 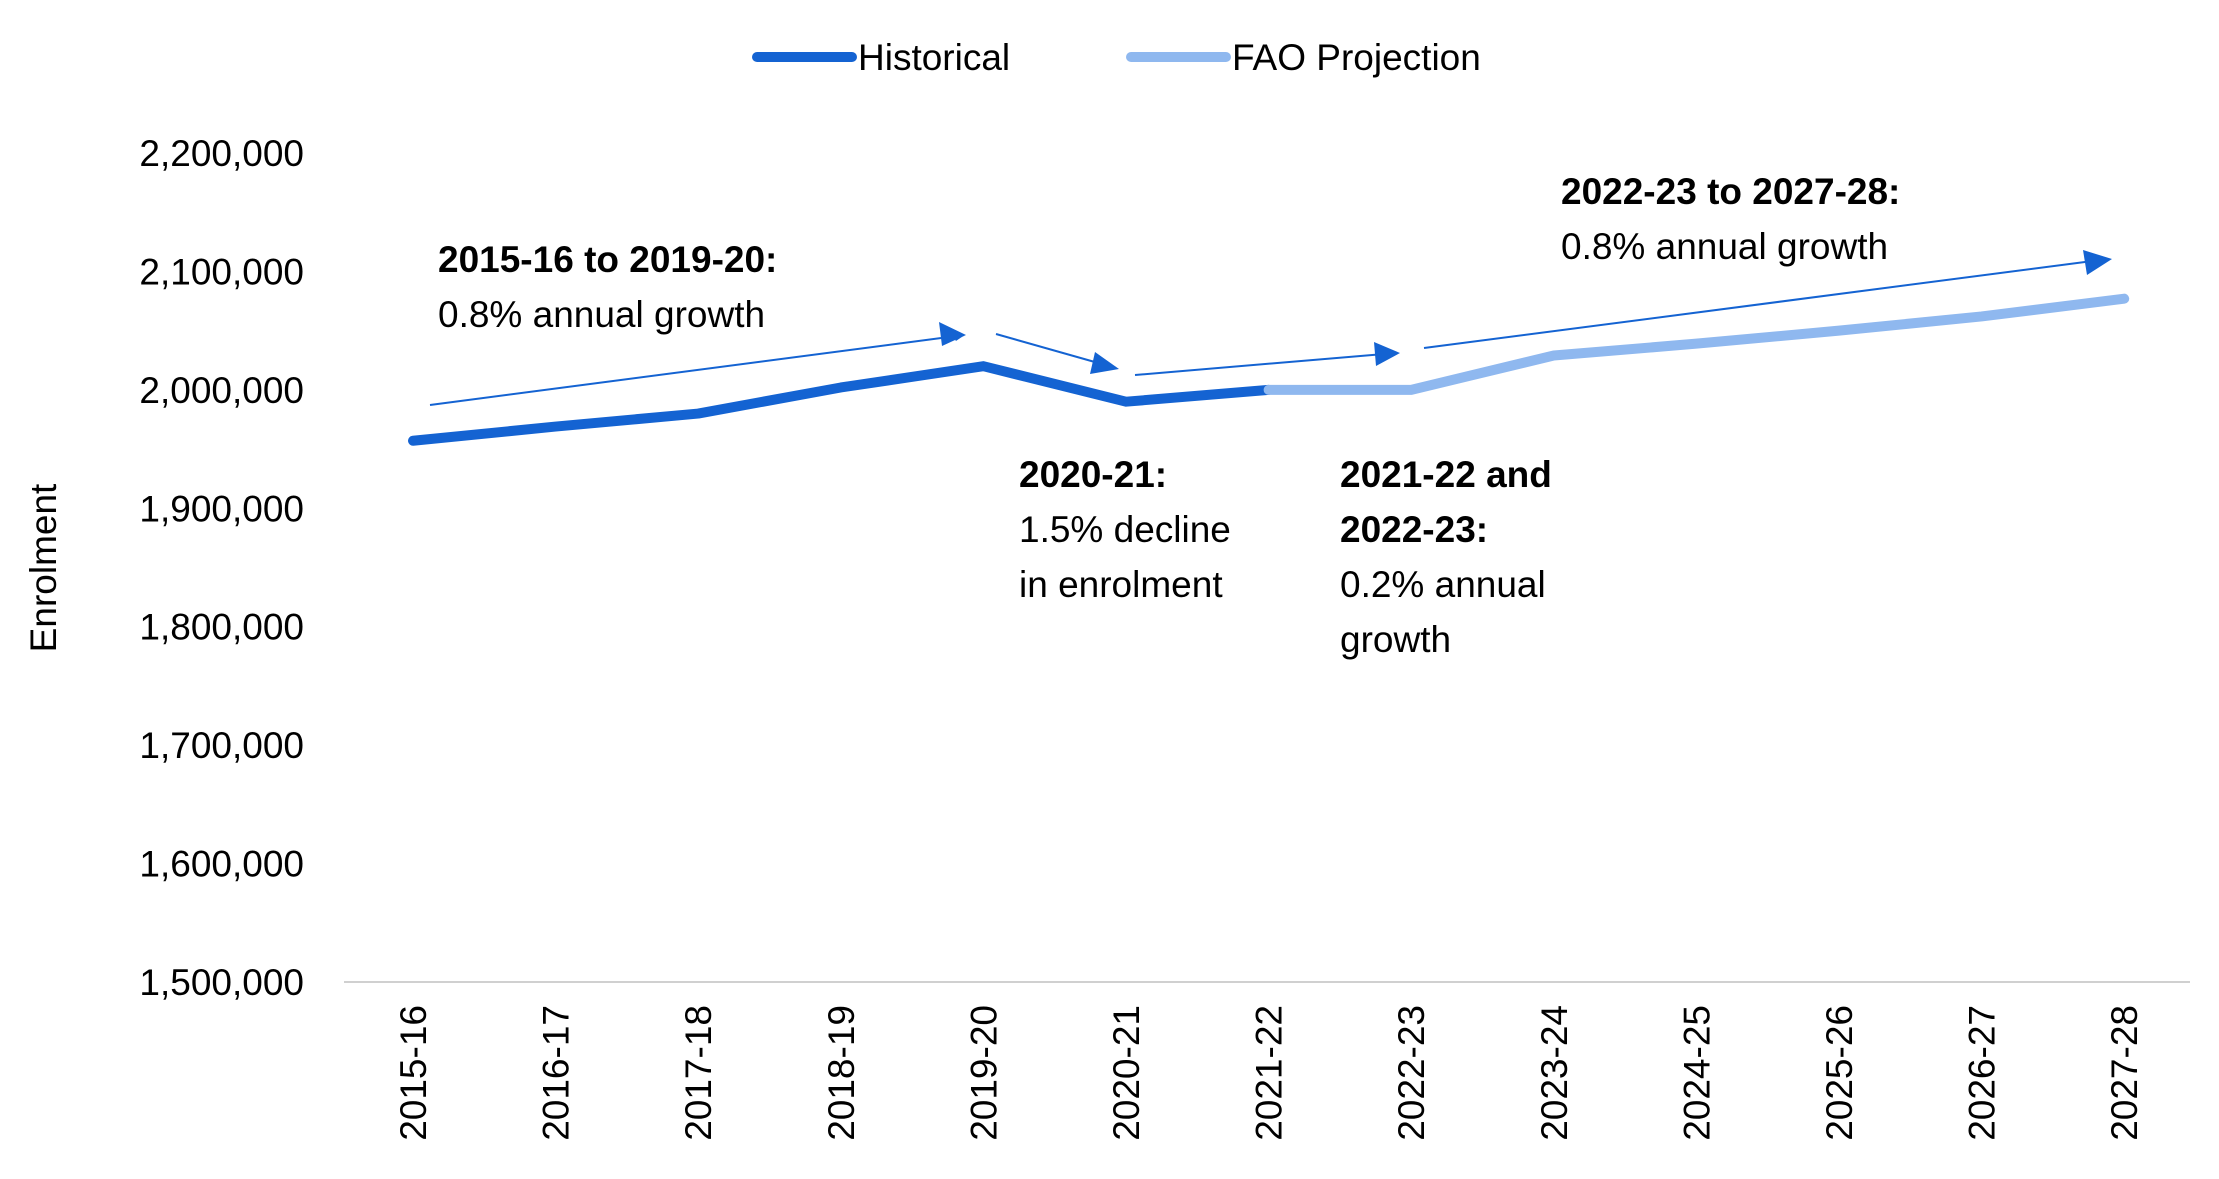 I want to click on legend: Historical FAO Projection, so click(x=1116, y=57).